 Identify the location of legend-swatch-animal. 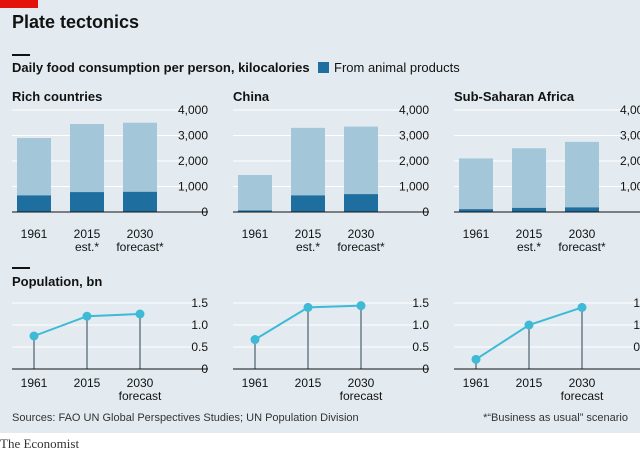
(323, 67).